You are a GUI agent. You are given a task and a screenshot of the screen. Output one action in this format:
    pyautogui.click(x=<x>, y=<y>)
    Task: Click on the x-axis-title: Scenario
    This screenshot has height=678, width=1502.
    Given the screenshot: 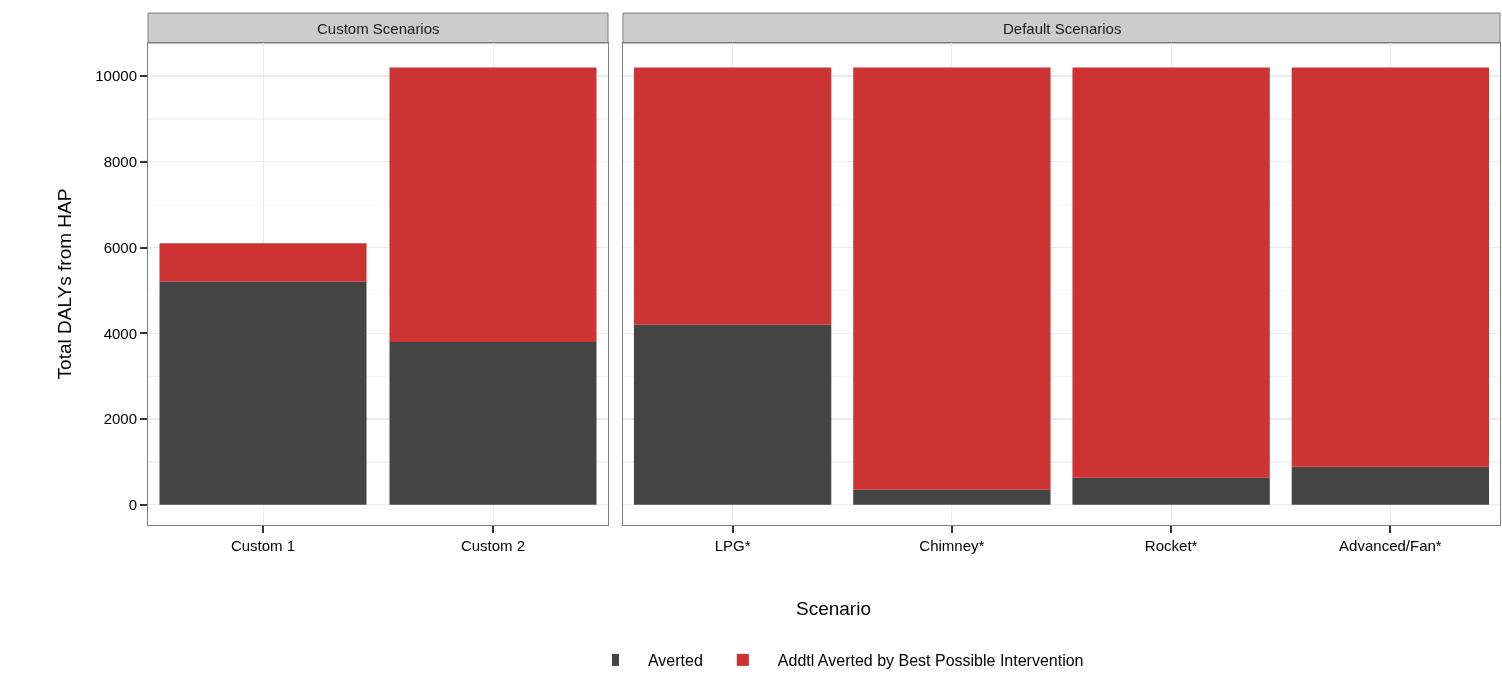 What is the action you would take?
    pyautogui.click(x=833, y=608)
    